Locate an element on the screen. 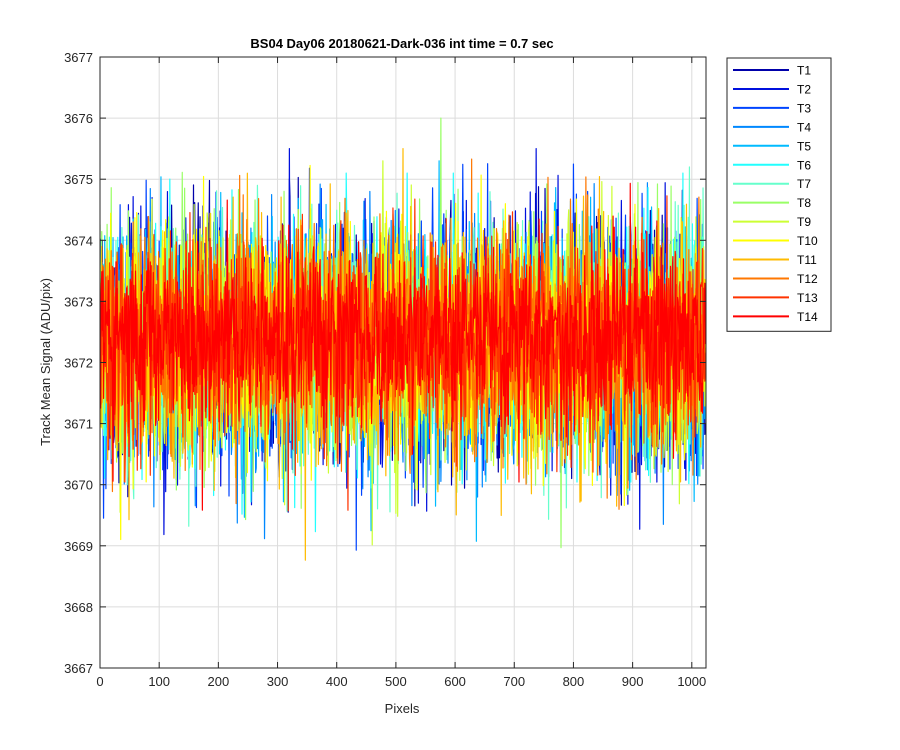  y-tick-label: 3675 is located at coordinates (78, 179).